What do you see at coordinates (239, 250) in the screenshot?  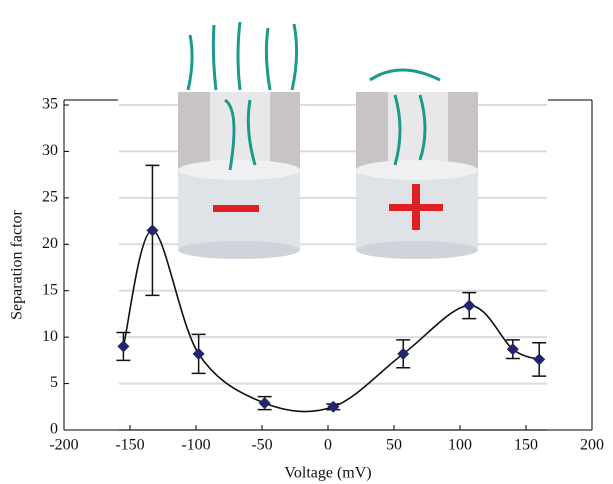 I see `base-left-bottom` at bounding box center [239, 250].